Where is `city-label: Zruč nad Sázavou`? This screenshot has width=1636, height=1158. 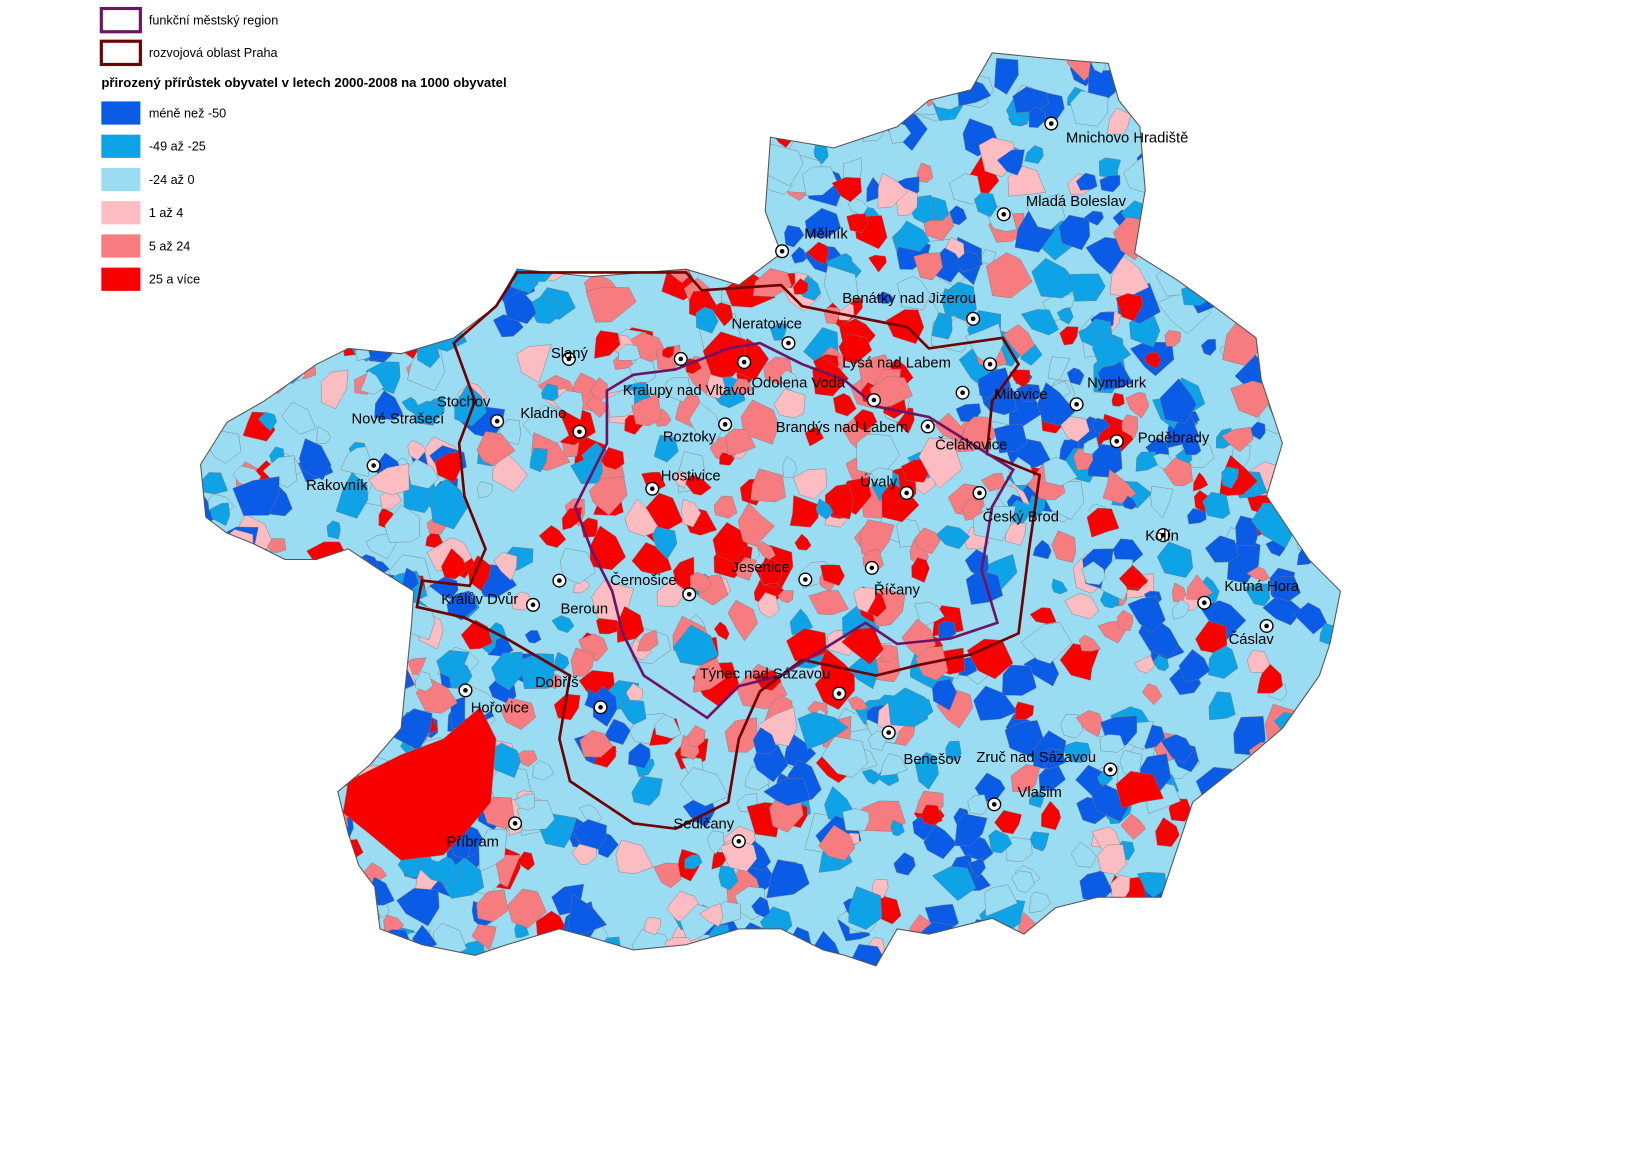
city-label: Zruč nad Sázavou is located at coordinates (1036, 758).